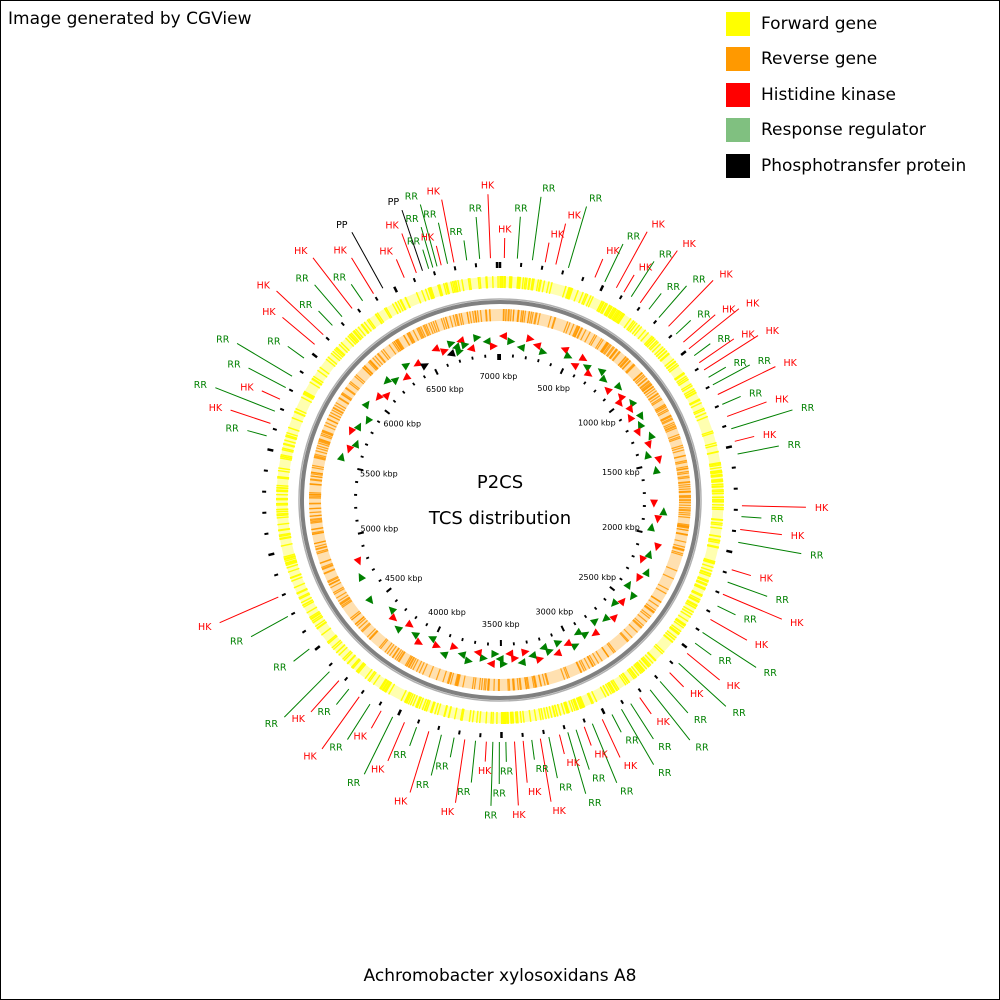  Describe the element at coordinates (379, 474) in the screenshot. I see `tick-label: 5500 kbp` at that location.